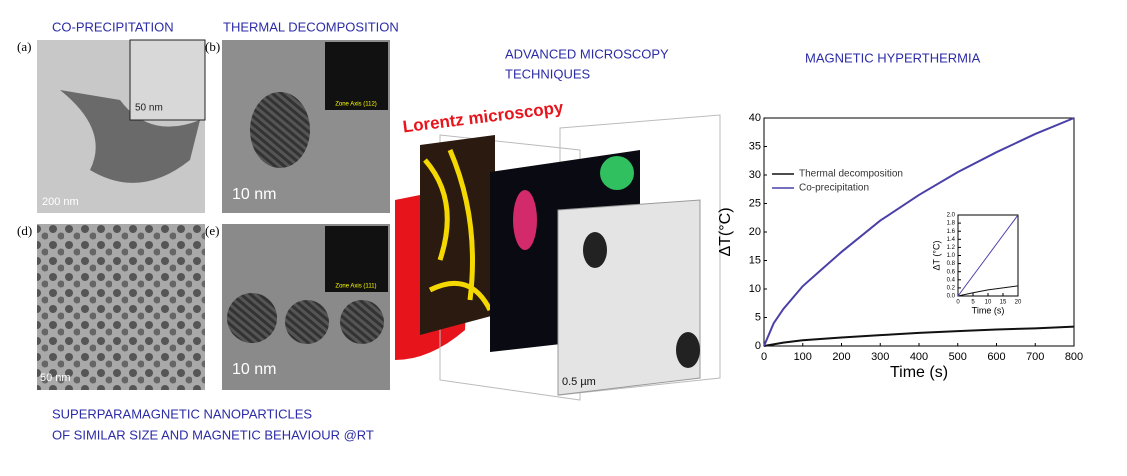 The height and width of the screenshot is (476, 1127). I want to click on y-tick-label: 1.0, so click(951, 256).